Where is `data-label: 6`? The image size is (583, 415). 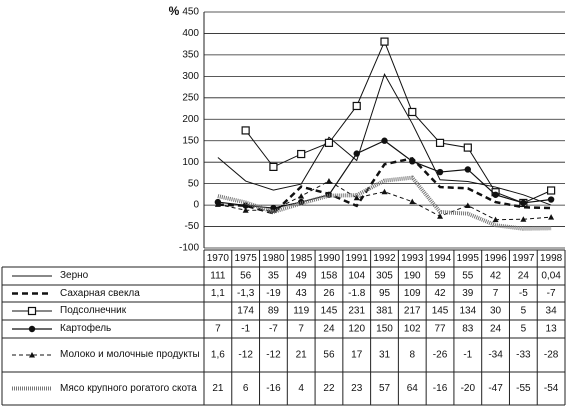 data-label: 6 is located at coordinates (246, 388).